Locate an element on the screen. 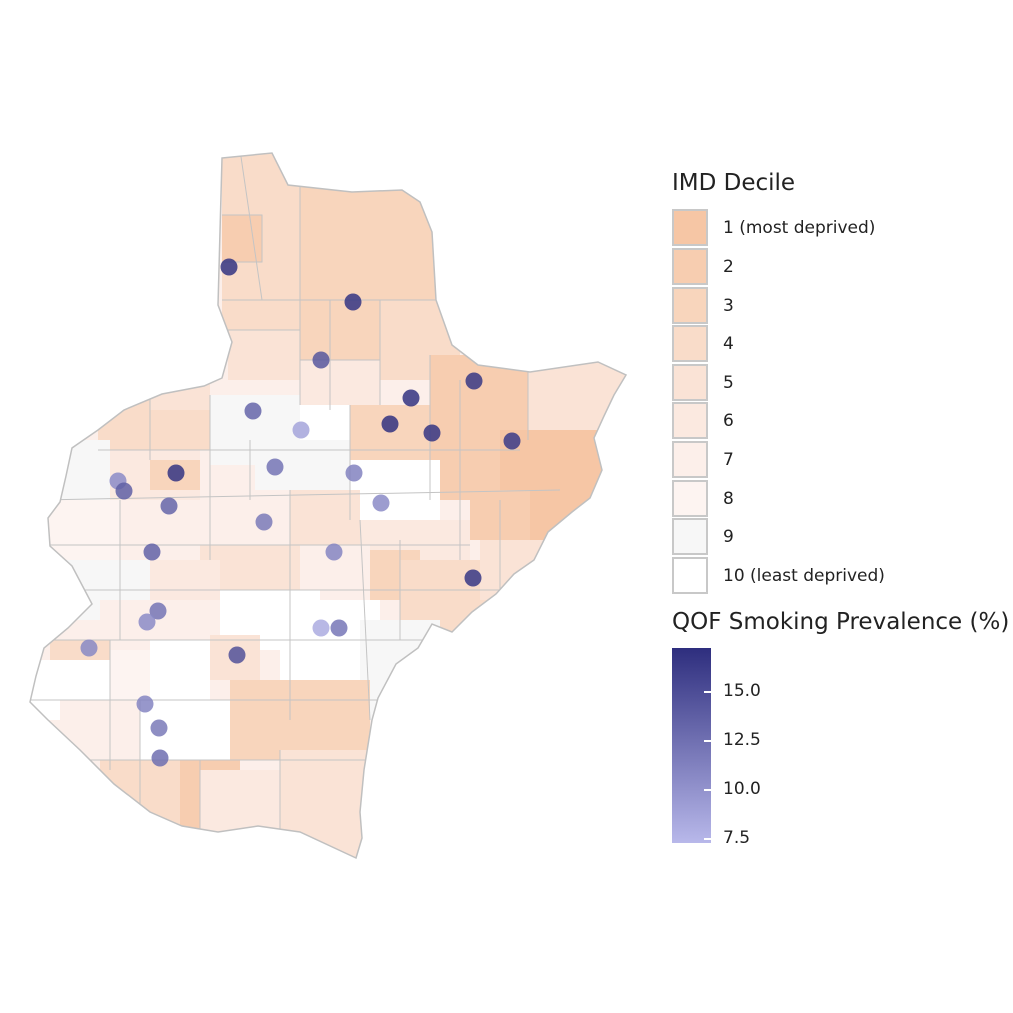 The image size is (1013, 1013). colorbar-label-15: 15.0 is located at coordinates (742, 691).